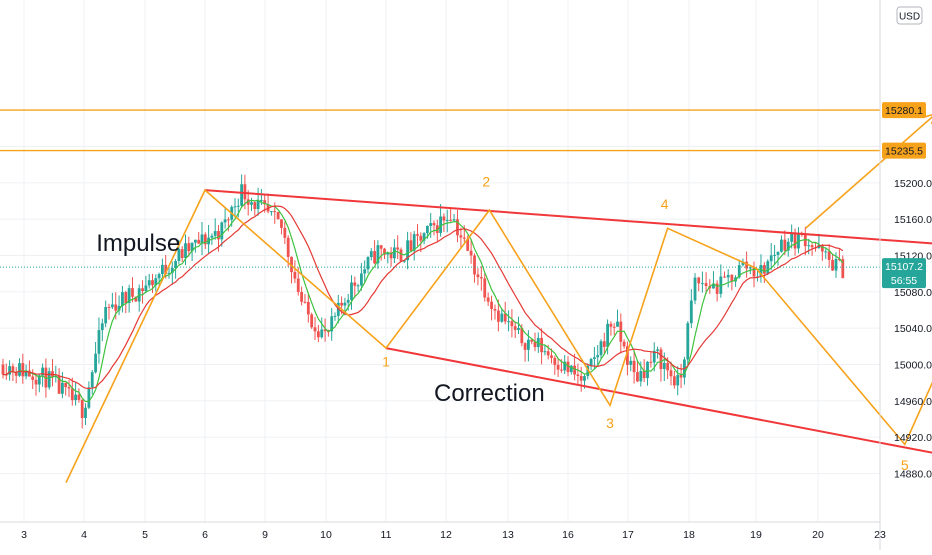  Describe the element at coordinates (909, 15) in the screenshot. I see `currency-badge` at that location.